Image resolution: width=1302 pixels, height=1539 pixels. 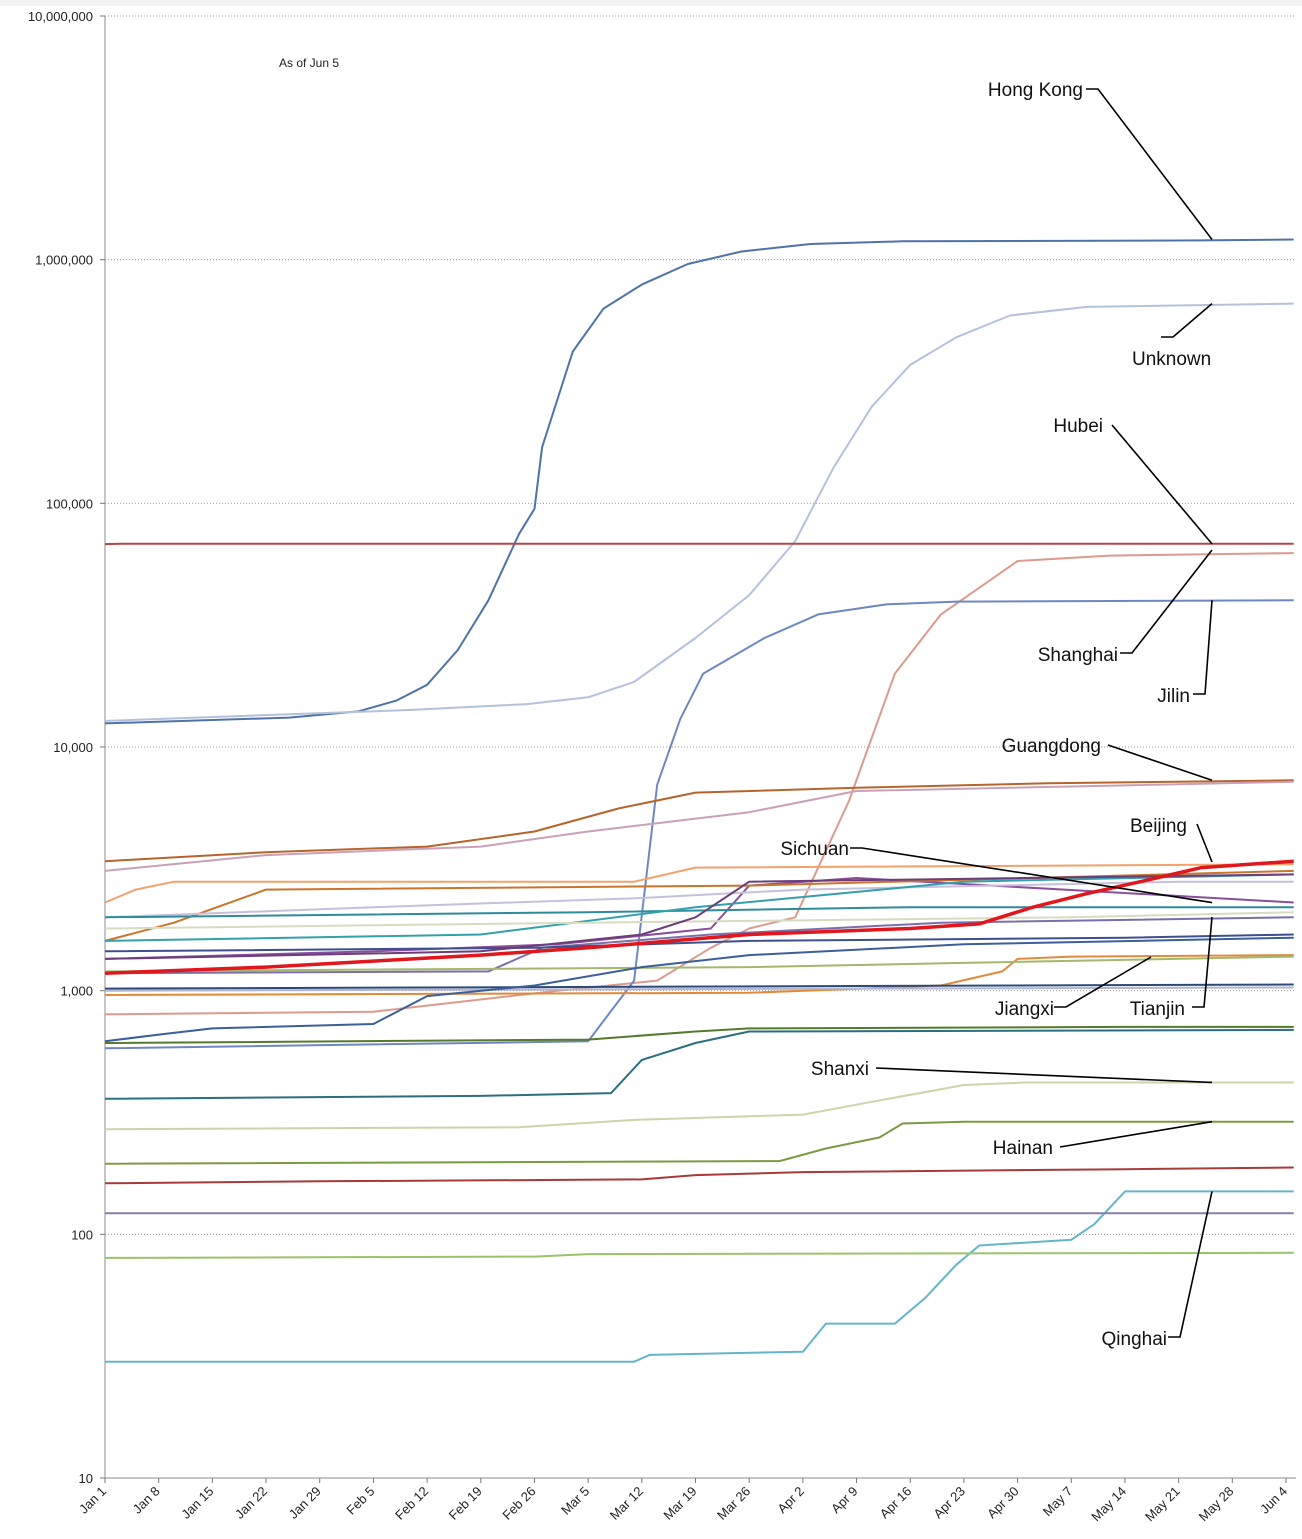 What do you see at coordinates (1024, 1009) in the screenshot?
I see `series-label-jiangxi: Jiangxi` at bounding box center [1024, 1009].